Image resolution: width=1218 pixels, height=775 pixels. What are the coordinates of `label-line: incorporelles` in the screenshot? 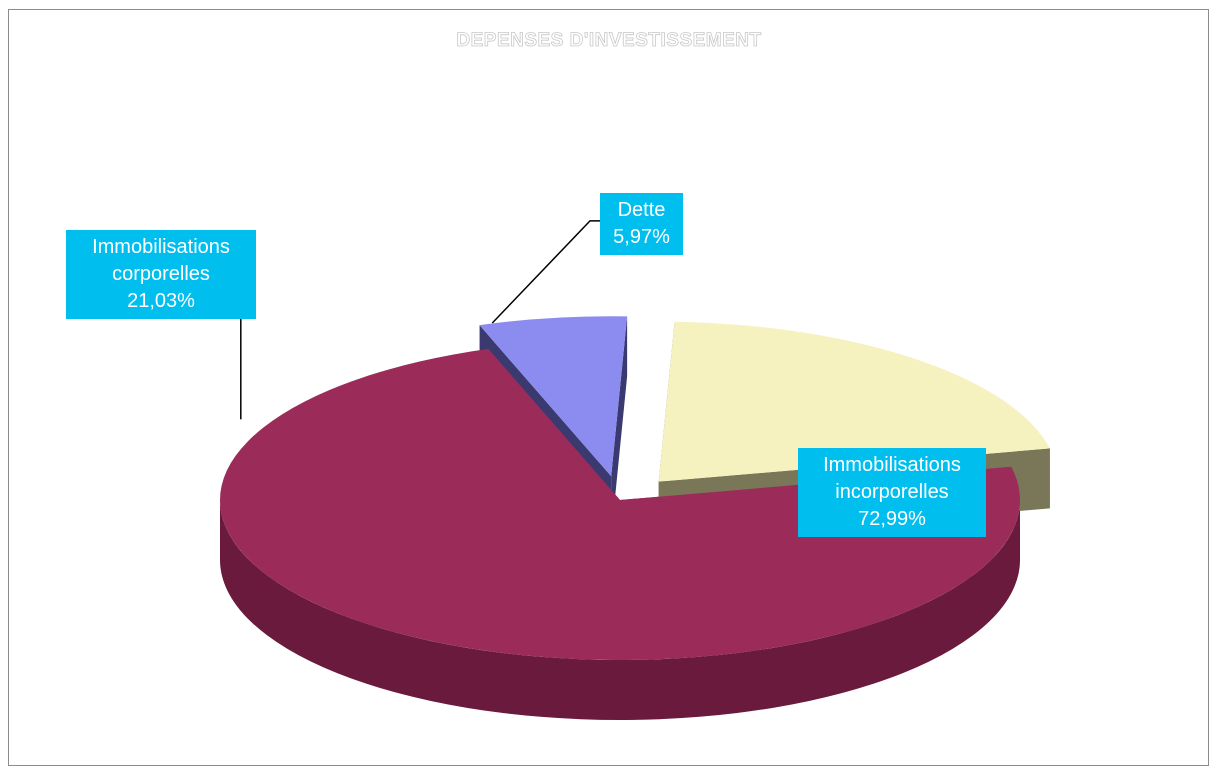 It's located at (892, 492).